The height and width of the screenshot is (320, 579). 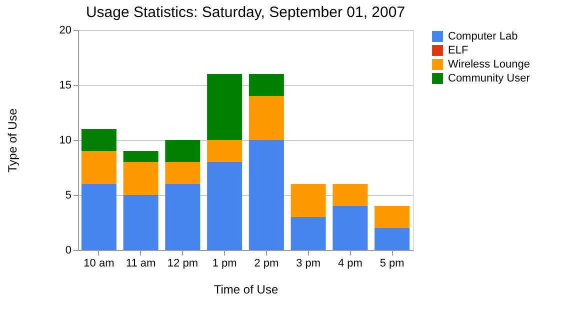 What do you see at coordinates (99, 264) in the screenshot?
I see `x-tick-label: 10 am` at bounding box center [99, 264].